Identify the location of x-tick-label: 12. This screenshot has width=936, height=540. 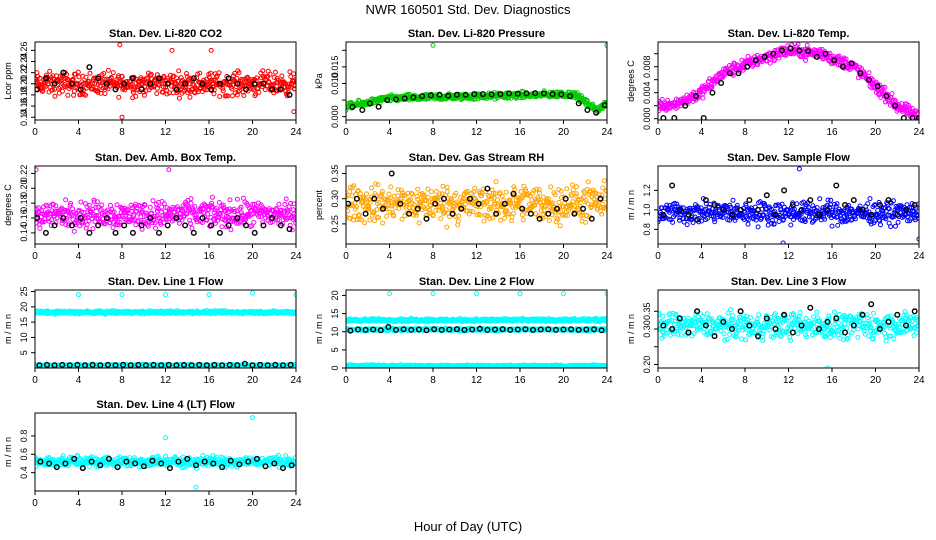
(166, 380).